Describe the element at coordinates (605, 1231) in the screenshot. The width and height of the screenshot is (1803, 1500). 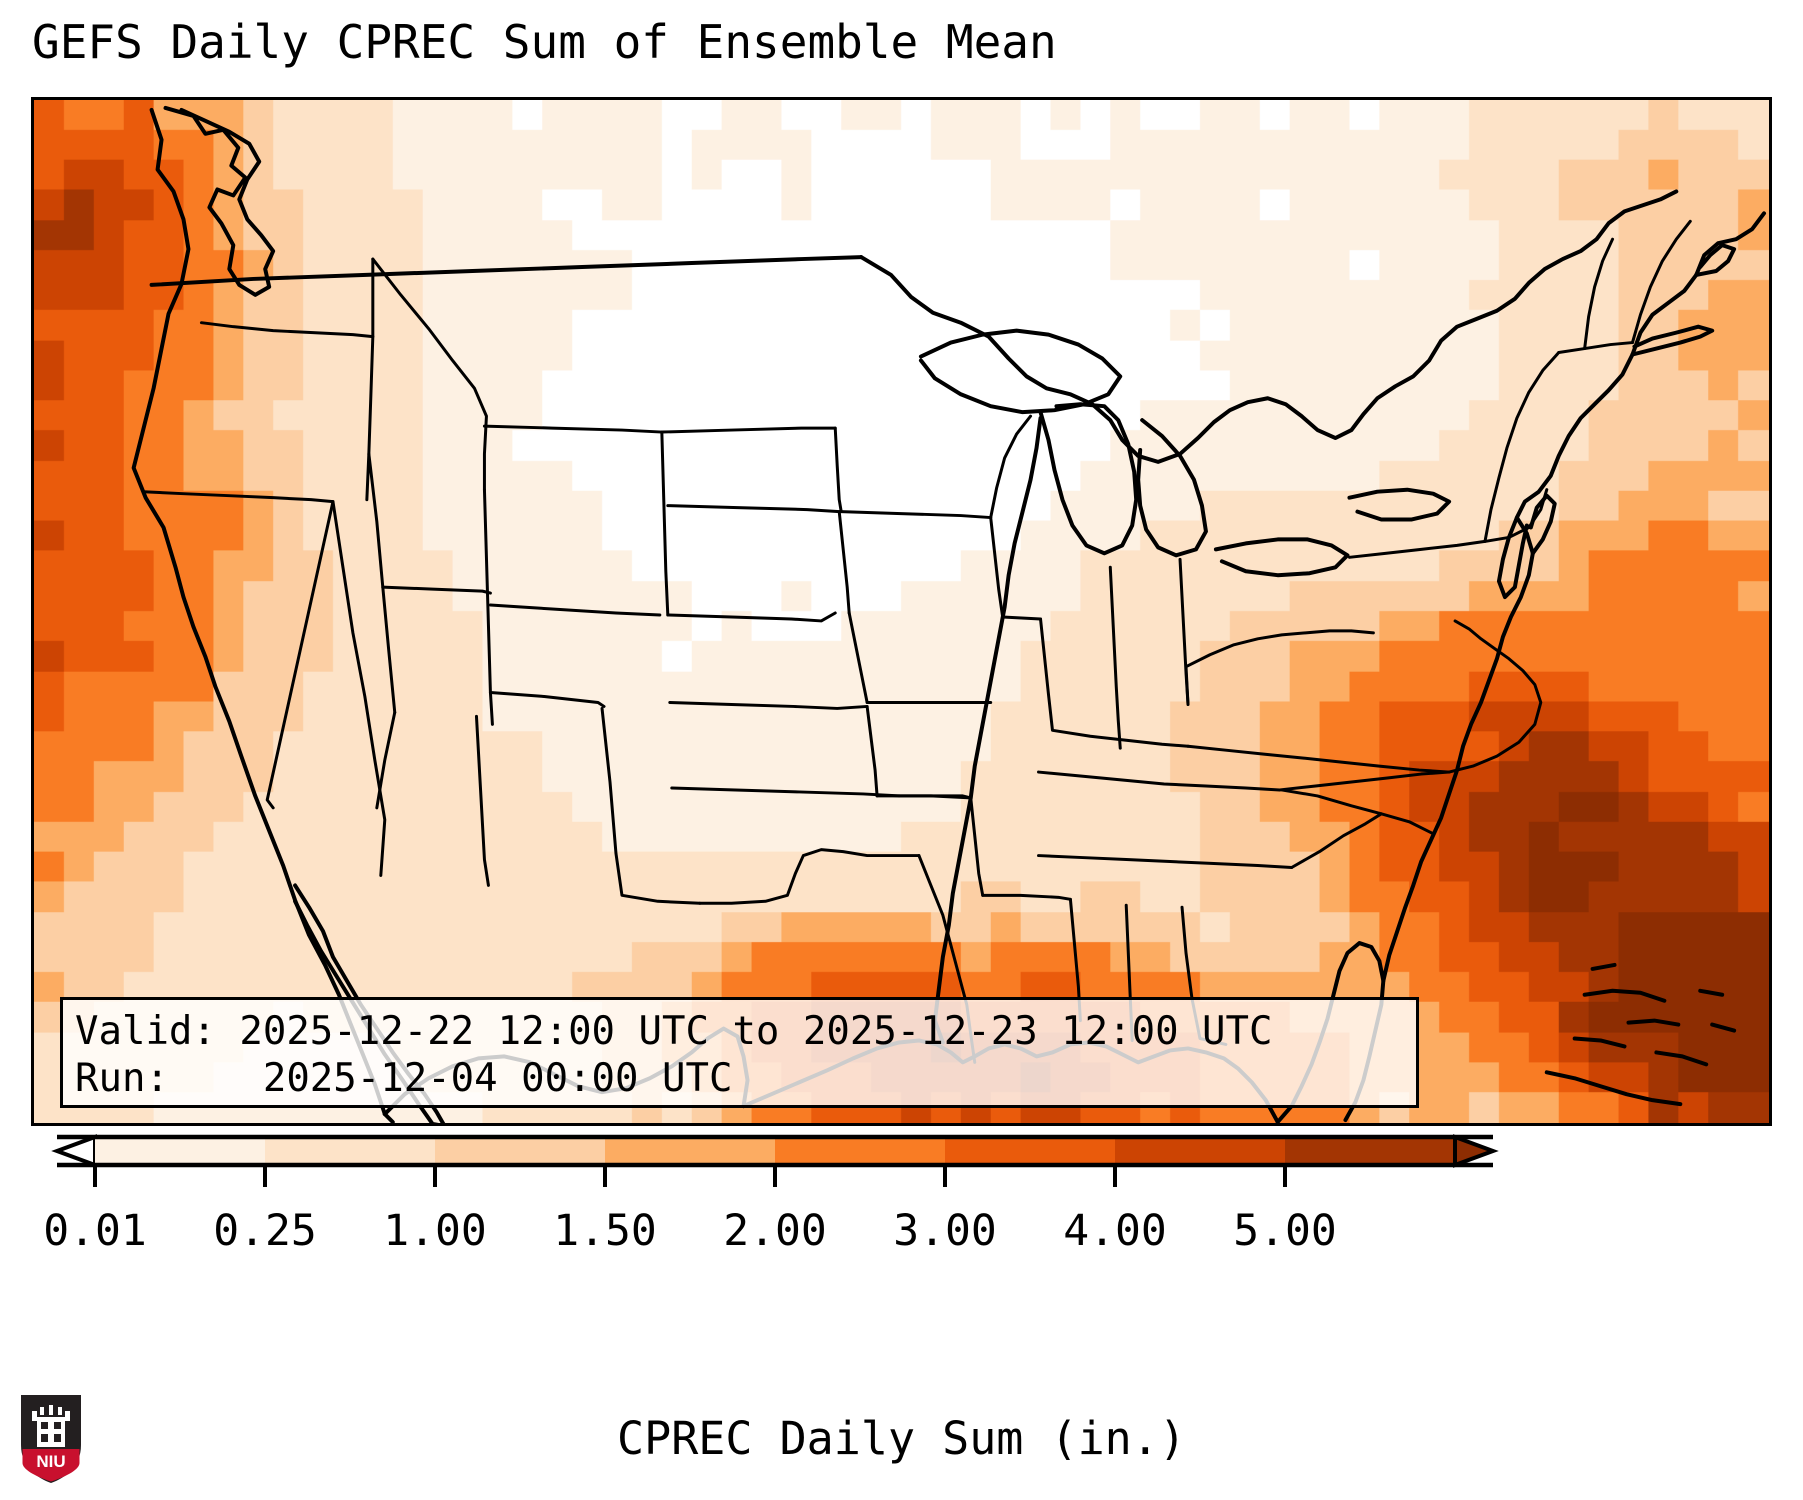
I see `colorbar-tick-label: 1.50` at that location.